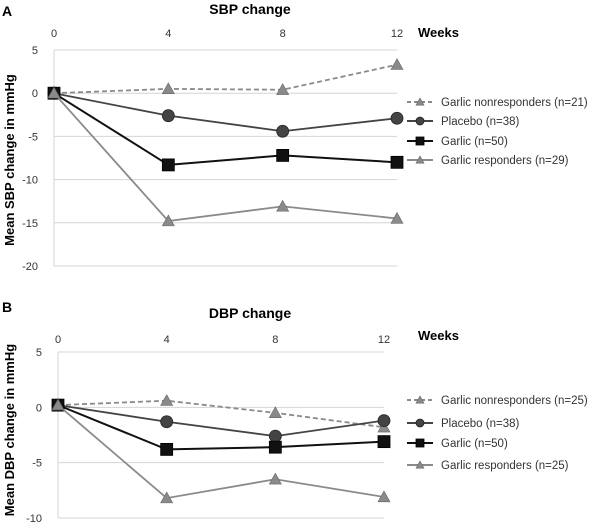 This screenshot has height=531, width=600. I want to click on legend-item: Garlic responders (n=25), so click(488, 466).